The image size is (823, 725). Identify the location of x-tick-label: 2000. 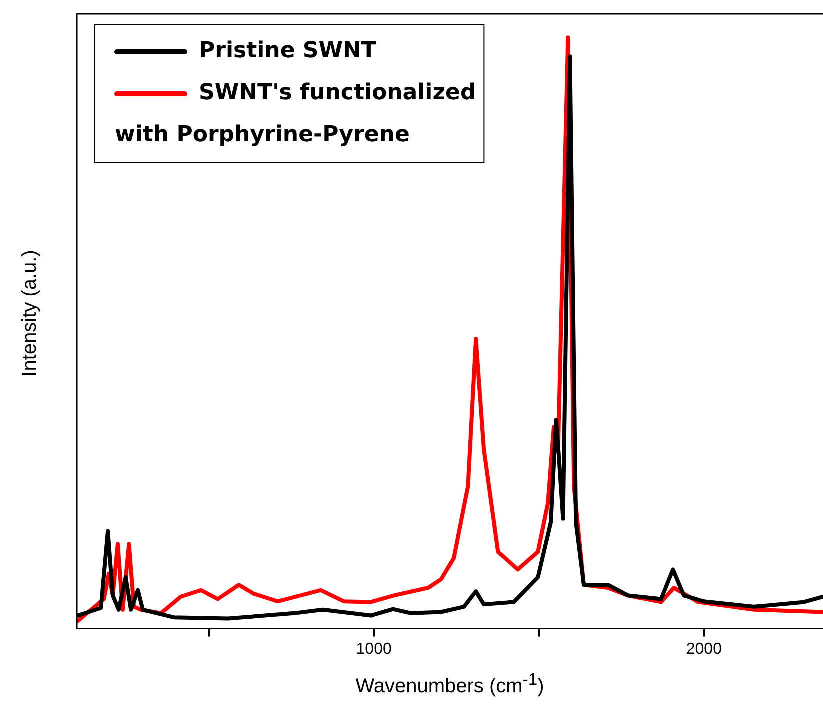
(704, 649).